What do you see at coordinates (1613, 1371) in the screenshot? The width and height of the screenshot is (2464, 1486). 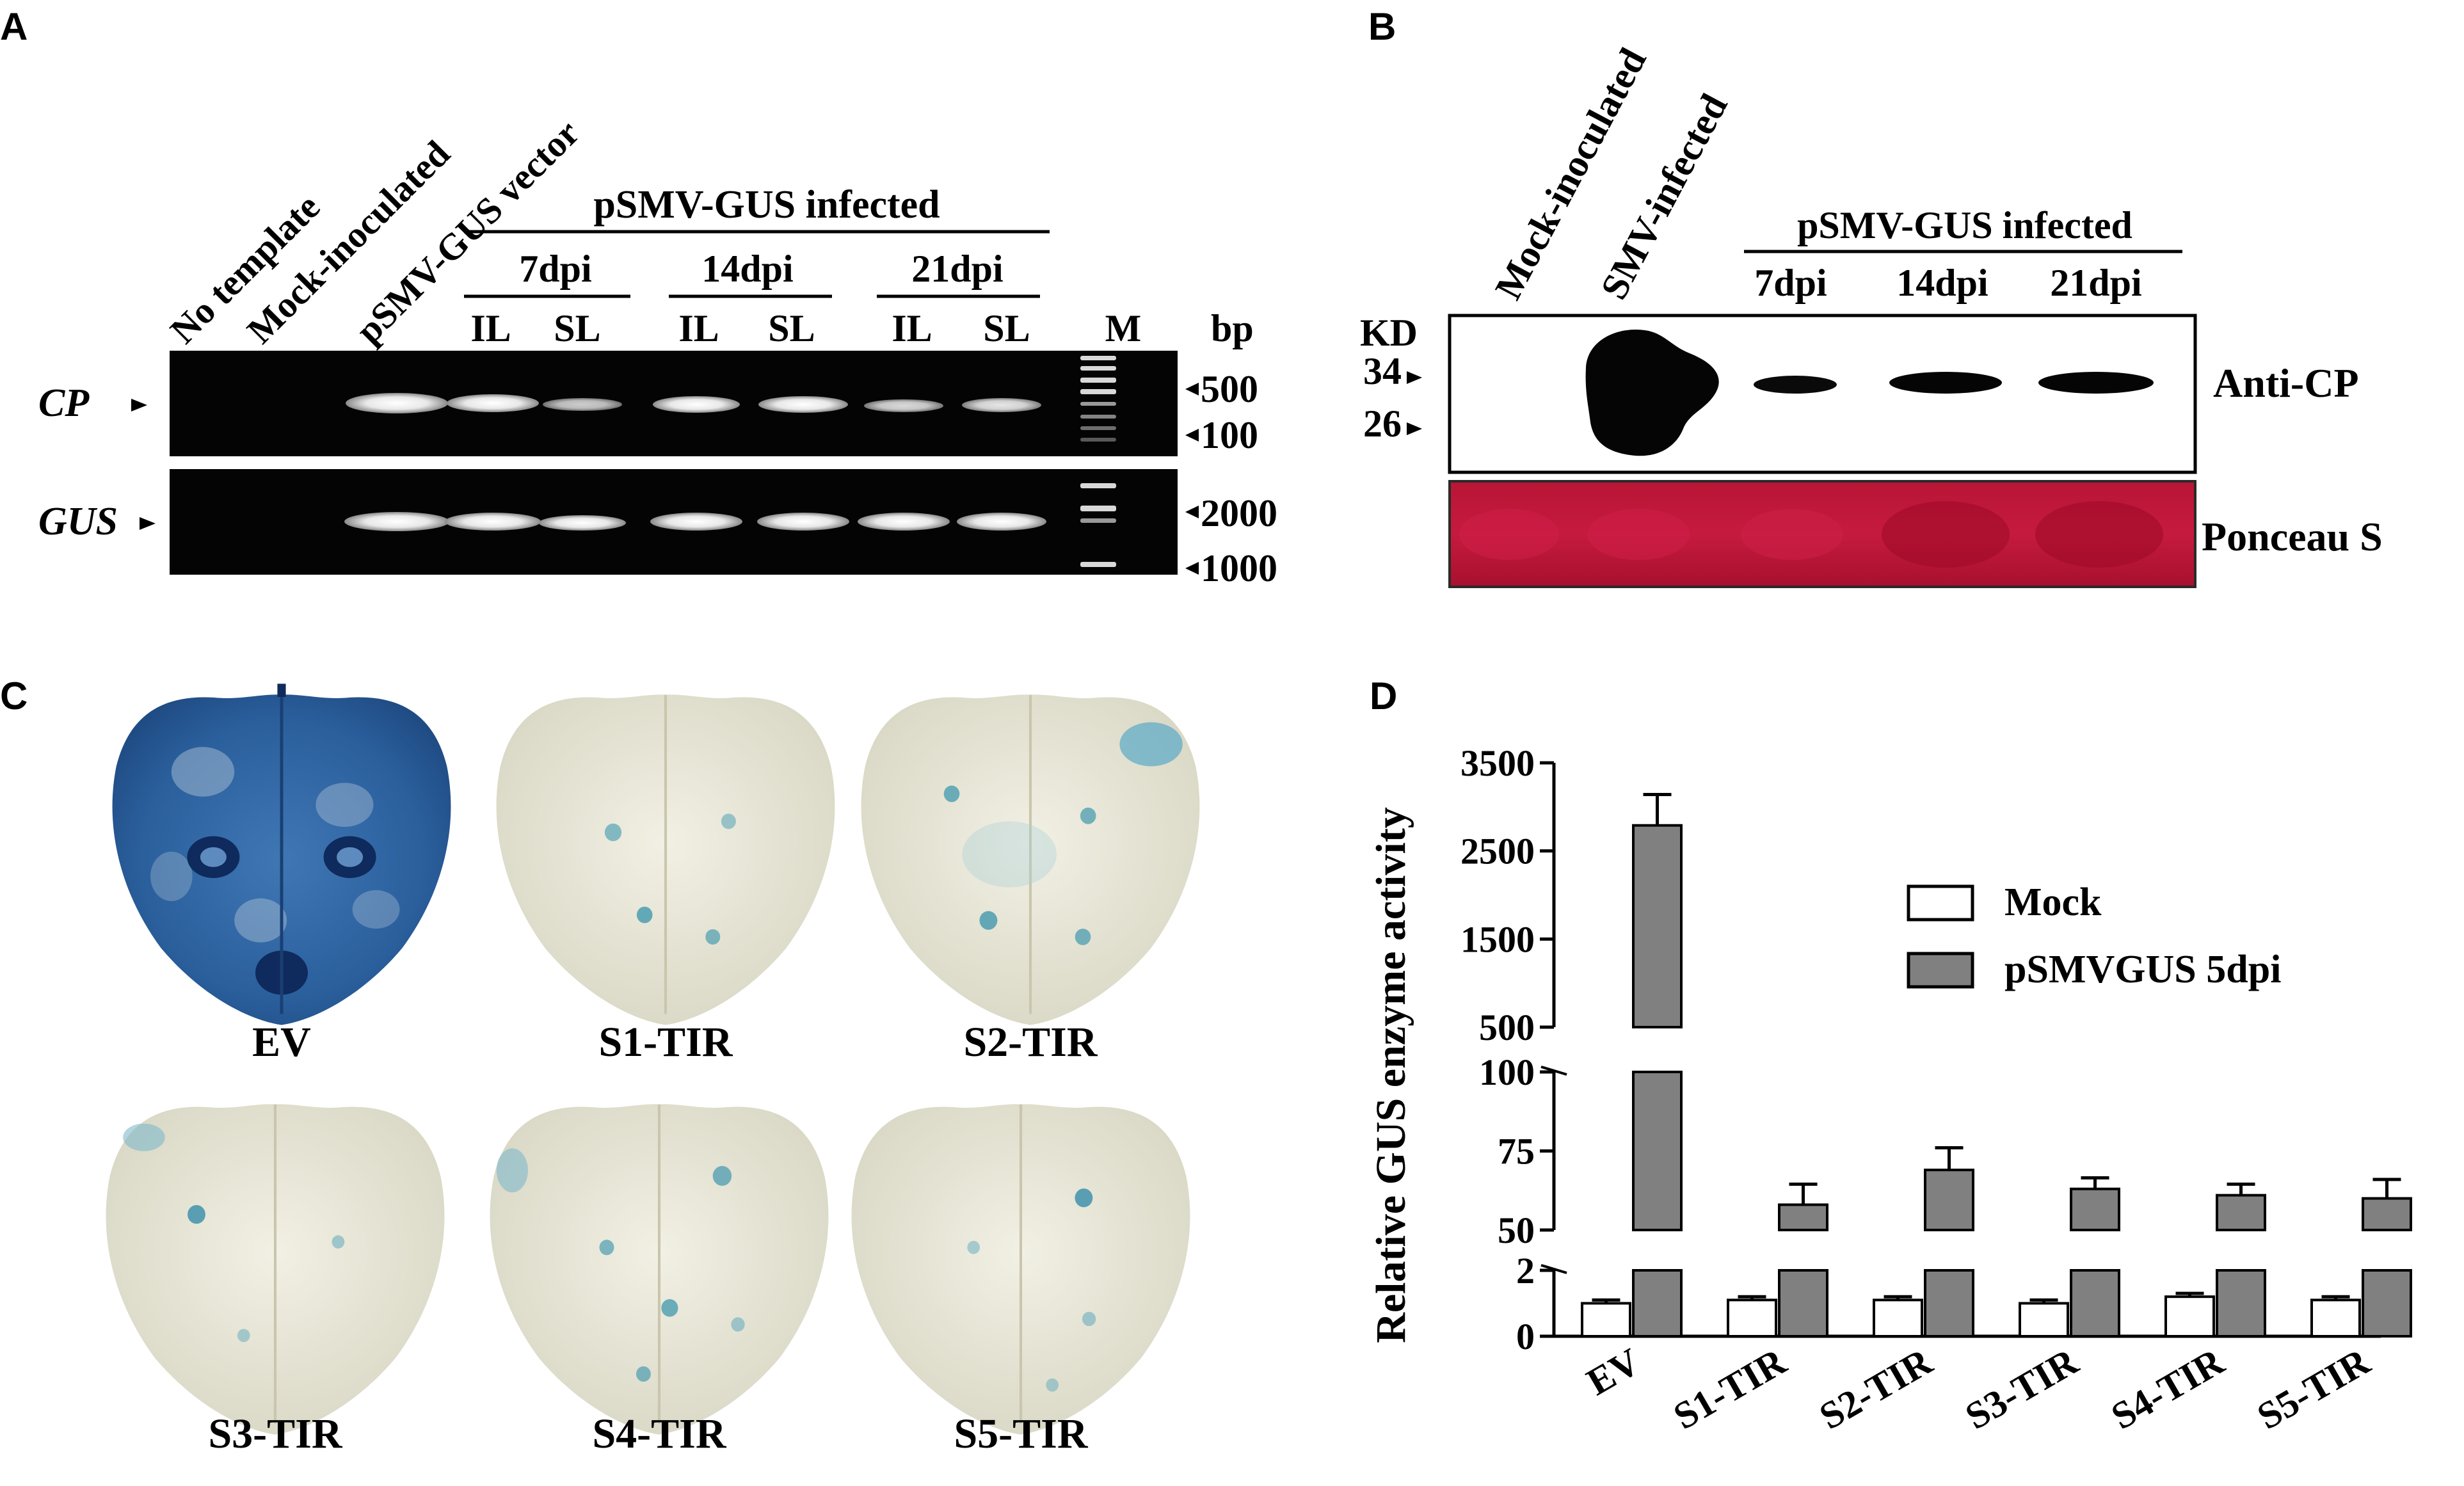 I see `x-tick-label: EV` at bounding box center [1613, 1371].